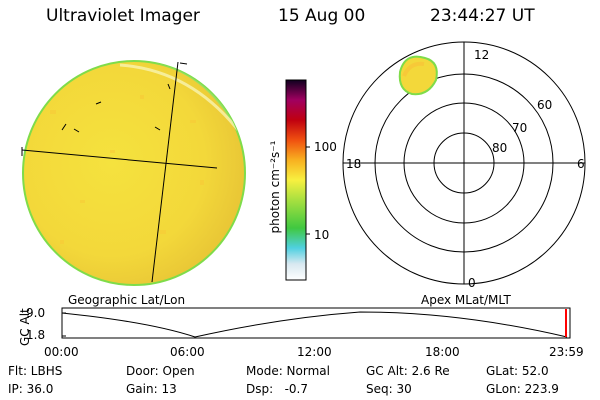 Image resolution: width=600 pixels, height=400 pixels. Describe the element at coordinates (389, 389) in the screenshot. I see `seq-info: Seq: 30` at that location.